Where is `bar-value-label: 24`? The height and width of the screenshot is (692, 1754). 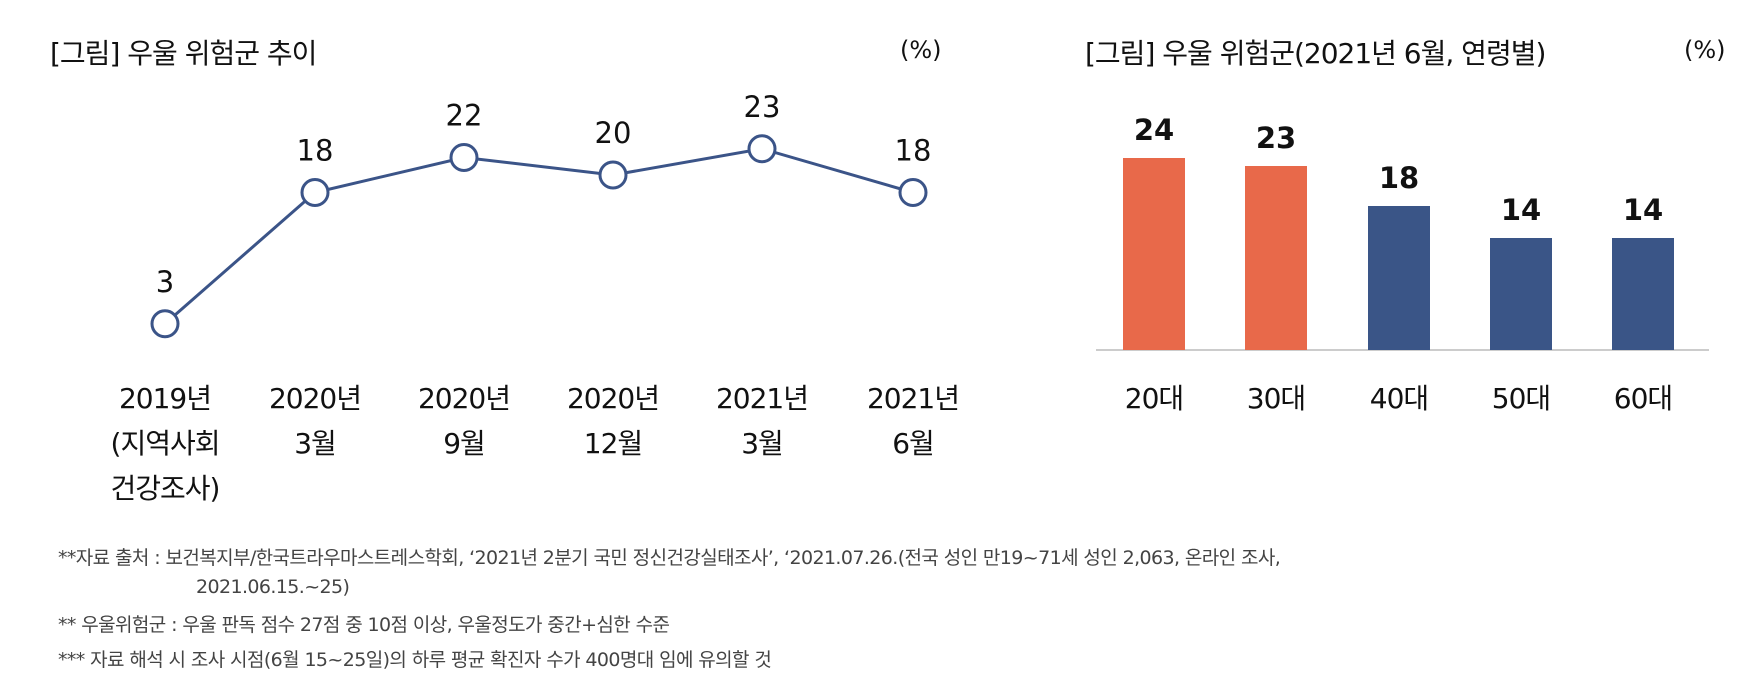 bar-value-label: 24 is located at coordinates (1154, 130).